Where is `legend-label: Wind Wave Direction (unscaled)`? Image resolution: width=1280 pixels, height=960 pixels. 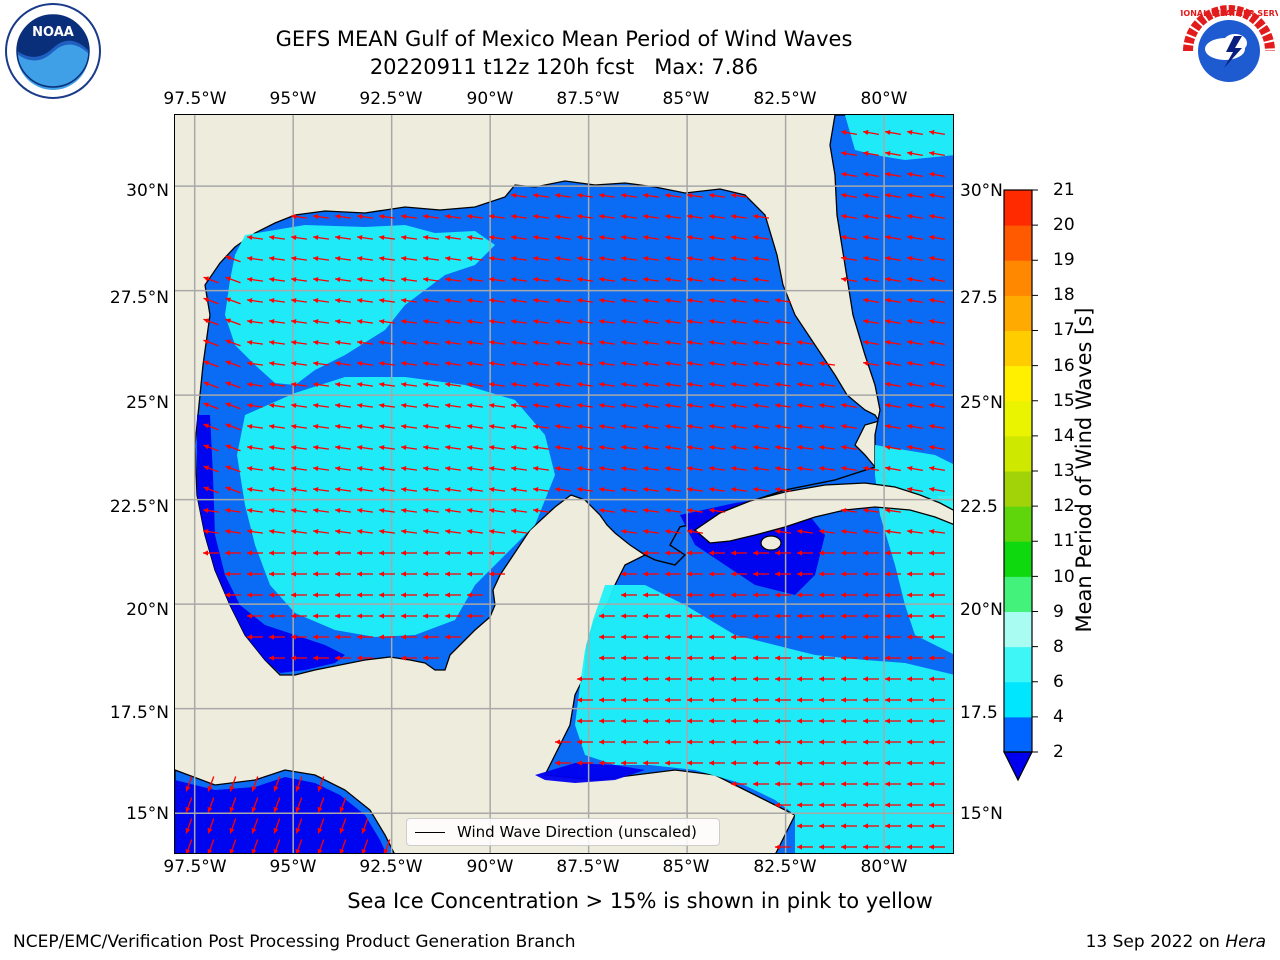
legend-label: Wind Wave Direction (unscaled) is located at coordinates (577, 832).